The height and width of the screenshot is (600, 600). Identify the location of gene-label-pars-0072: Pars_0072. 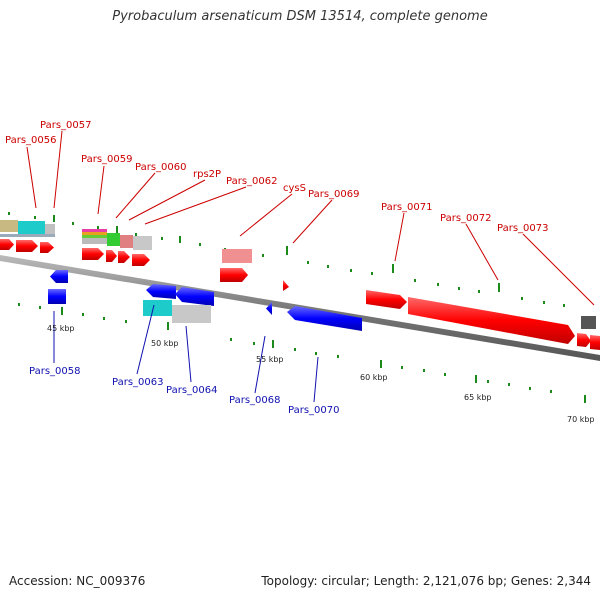
(465, 218).